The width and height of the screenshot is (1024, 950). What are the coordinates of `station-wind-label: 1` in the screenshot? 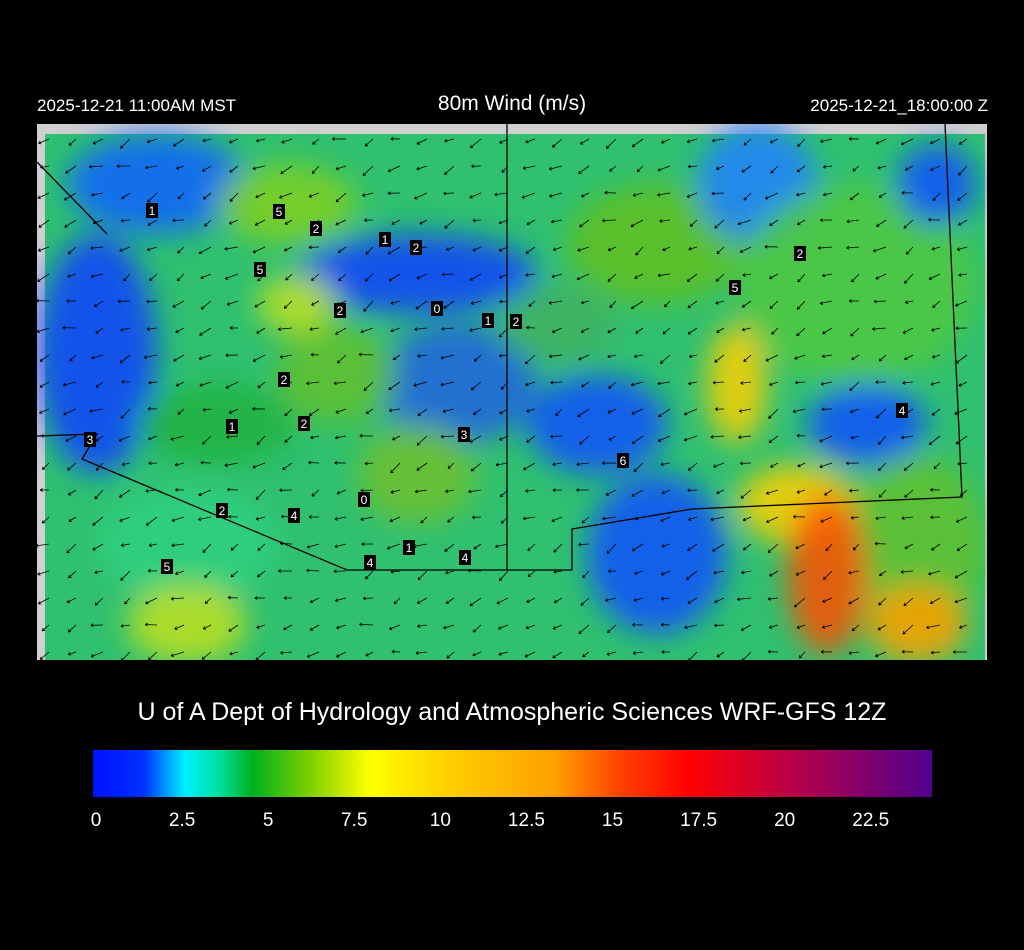 It's located at (152, 210).